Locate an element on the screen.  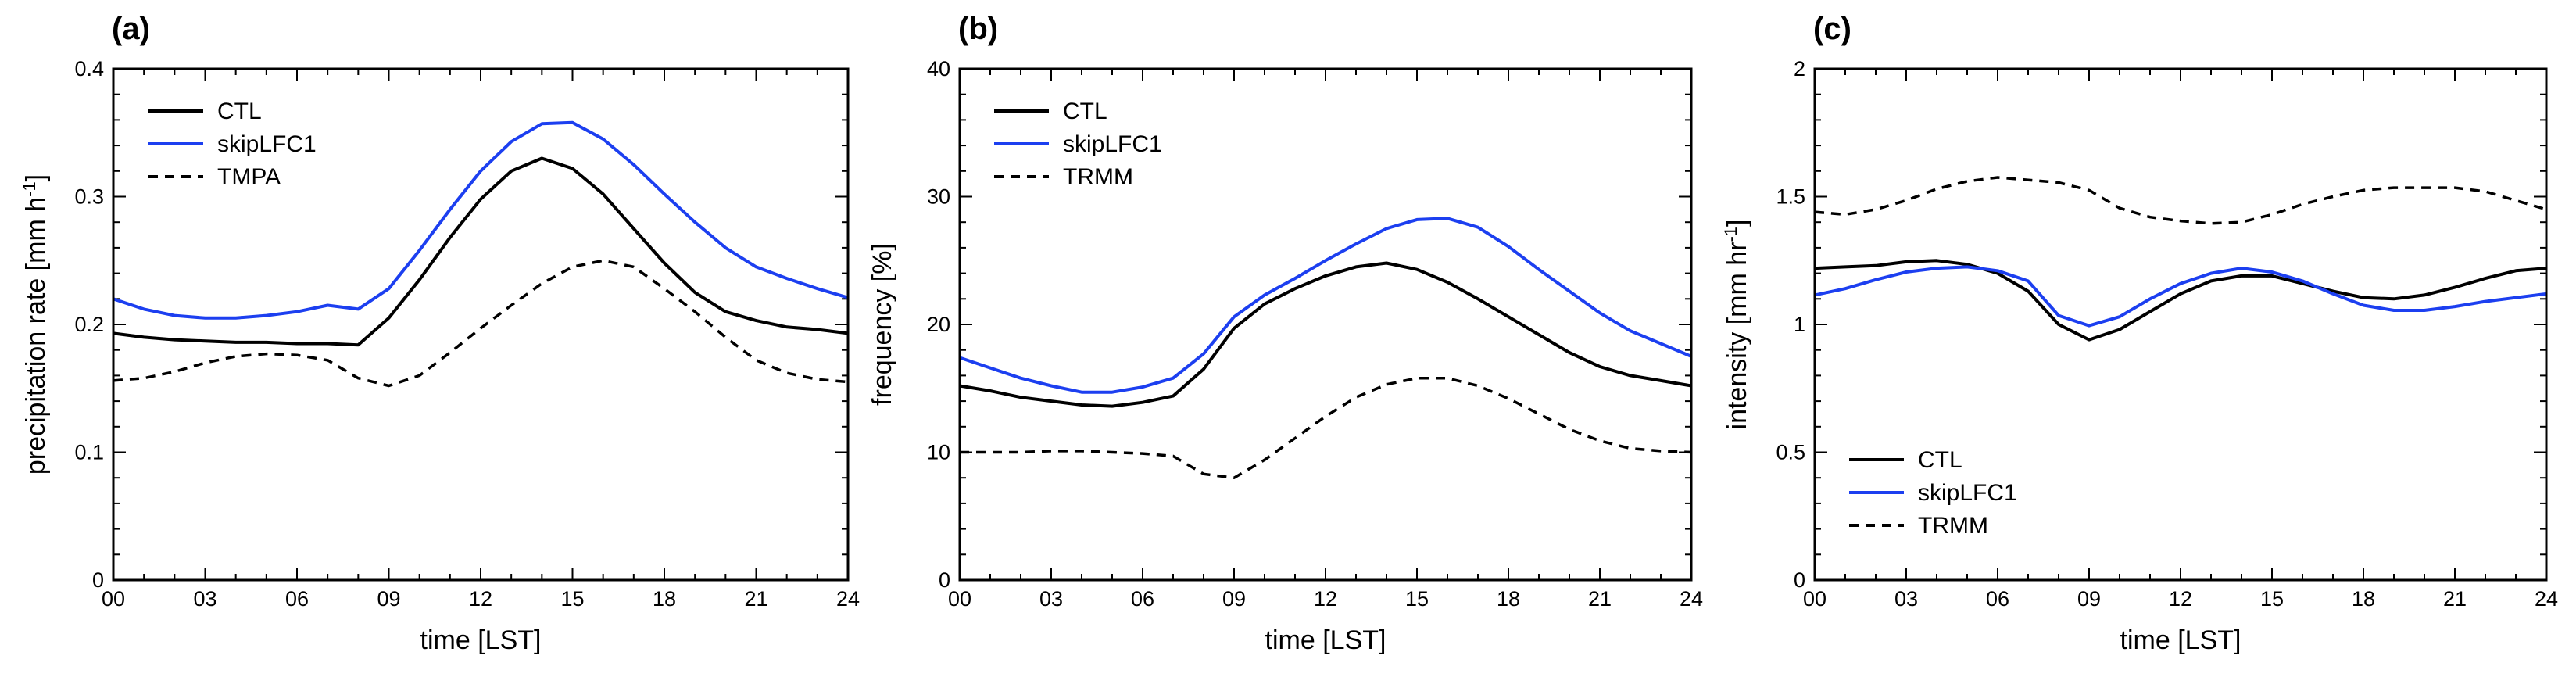
y-tick-label: 0.3 is located at coordinates (89, 197).